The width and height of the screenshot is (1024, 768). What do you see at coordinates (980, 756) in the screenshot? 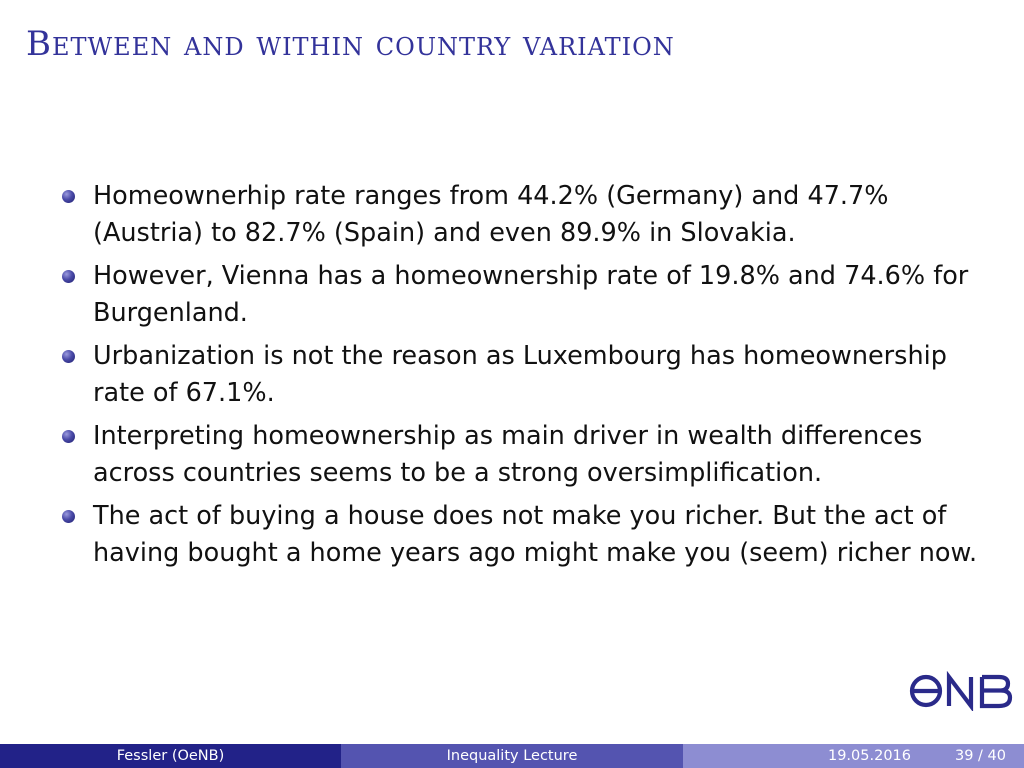
I see `page-number: 39 / 40` at bounding box center [980, 756].